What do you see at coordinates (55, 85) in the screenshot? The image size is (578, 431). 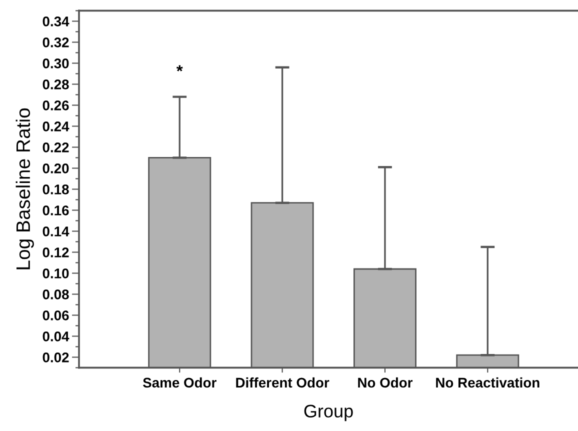 I see `y-tick-label: 0.28` at bounding box center [55, 85].